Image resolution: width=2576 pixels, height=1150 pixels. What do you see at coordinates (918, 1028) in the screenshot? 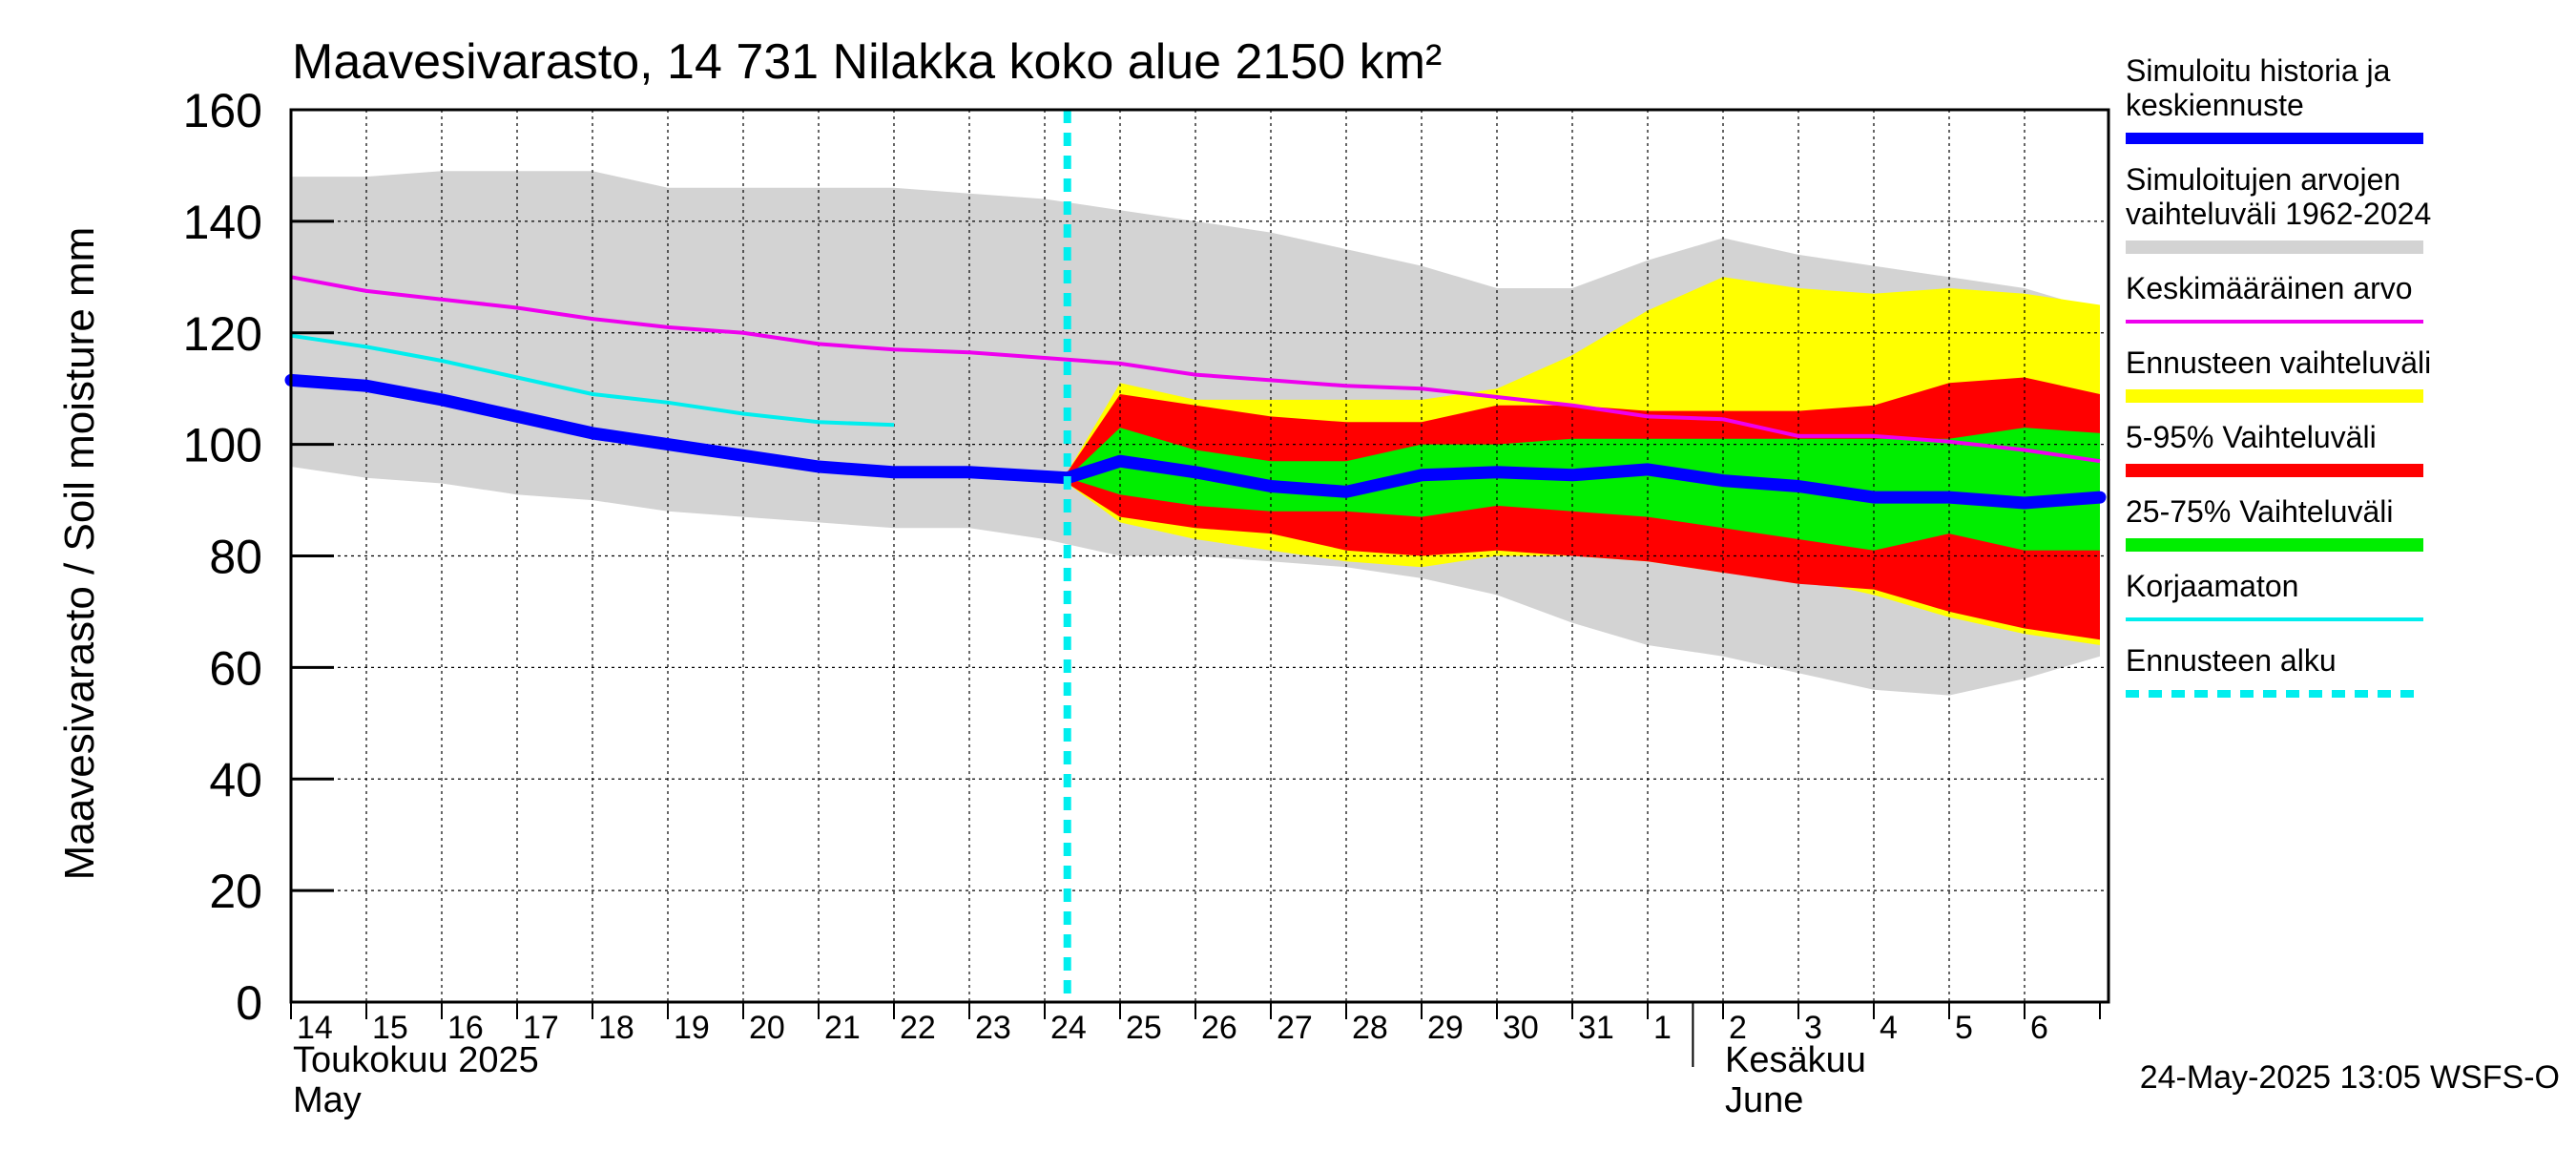
I see `x-day-label: 22` at bounding box center [918, 1028].